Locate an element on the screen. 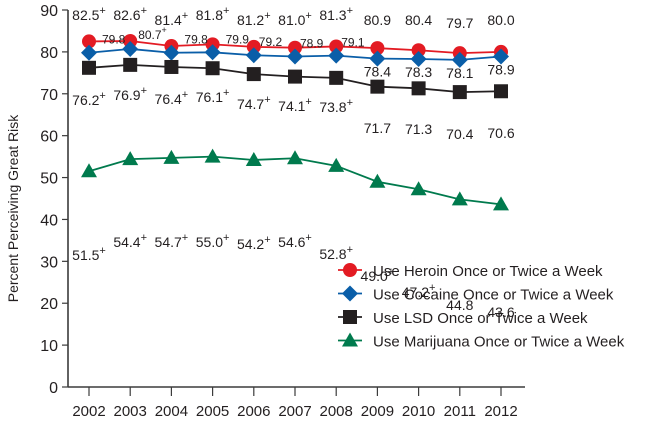  data-label: 79.2 is located at coordinates (271, 42).